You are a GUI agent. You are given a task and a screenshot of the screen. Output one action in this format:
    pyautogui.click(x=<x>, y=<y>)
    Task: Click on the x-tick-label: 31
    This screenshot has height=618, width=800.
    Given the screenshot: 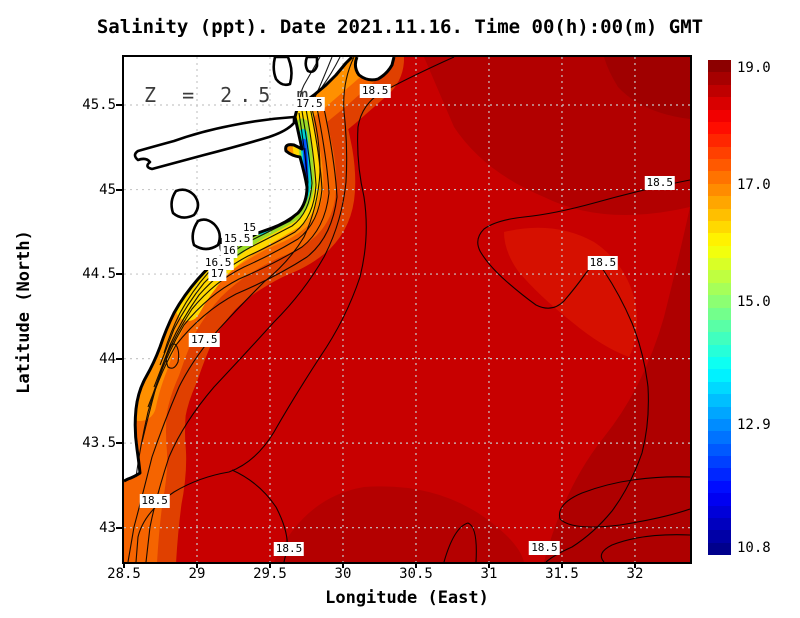 What is the action you would take?
    pyautogui.click(x=489, y=574)
    